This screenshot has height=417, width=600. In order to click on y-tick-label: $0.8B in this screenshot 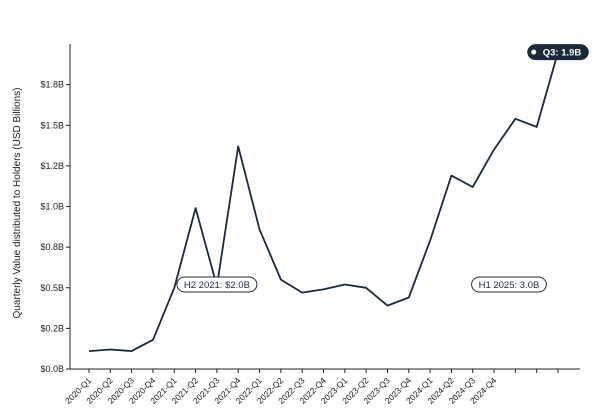, I will do `click(52, 247)`.